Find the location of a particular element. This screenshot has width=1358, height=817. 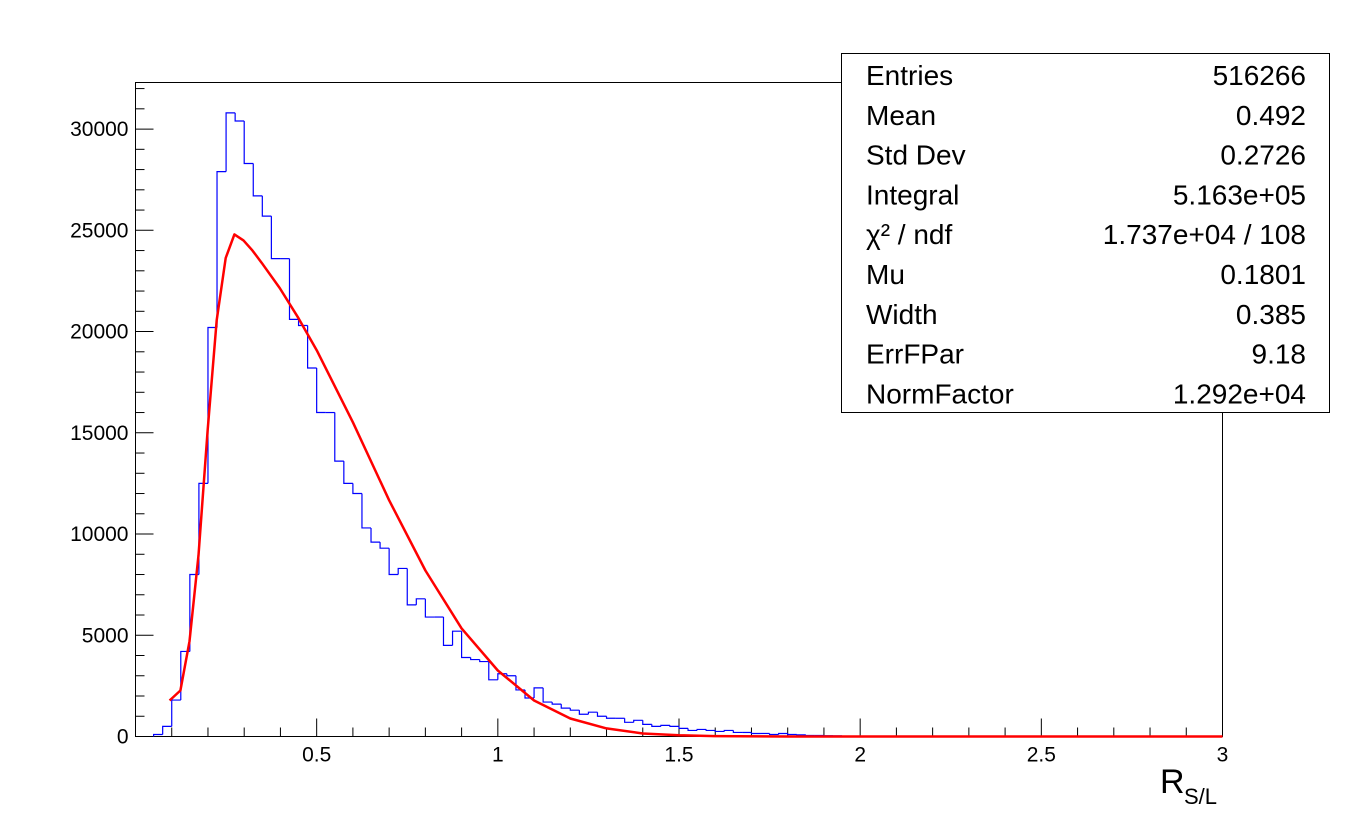

stat-value: 1.737e+04 / 108 is located at coordinates (1204, 234).